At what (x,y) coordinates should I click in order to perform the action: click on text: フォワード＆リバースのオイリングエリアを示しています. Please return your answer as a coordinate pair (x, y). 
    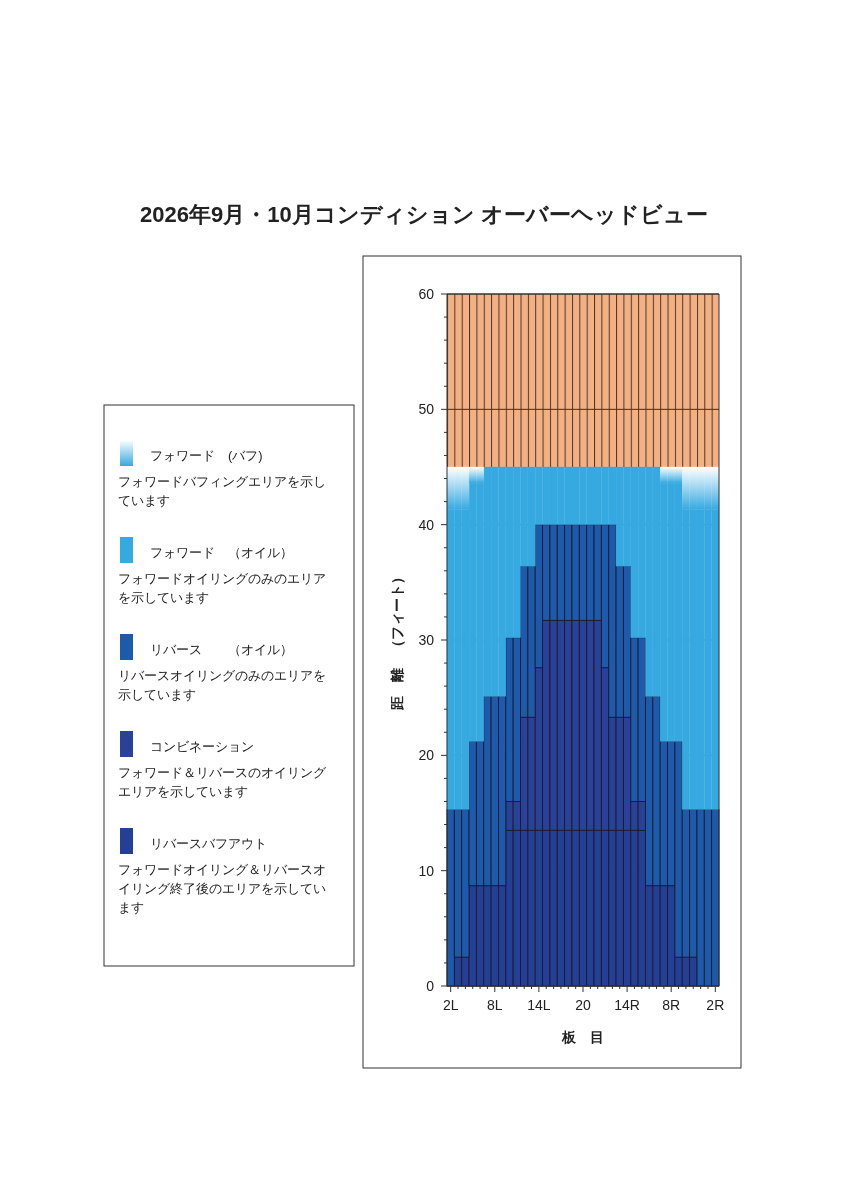
    Looking at the image, I should click on (222, 782).